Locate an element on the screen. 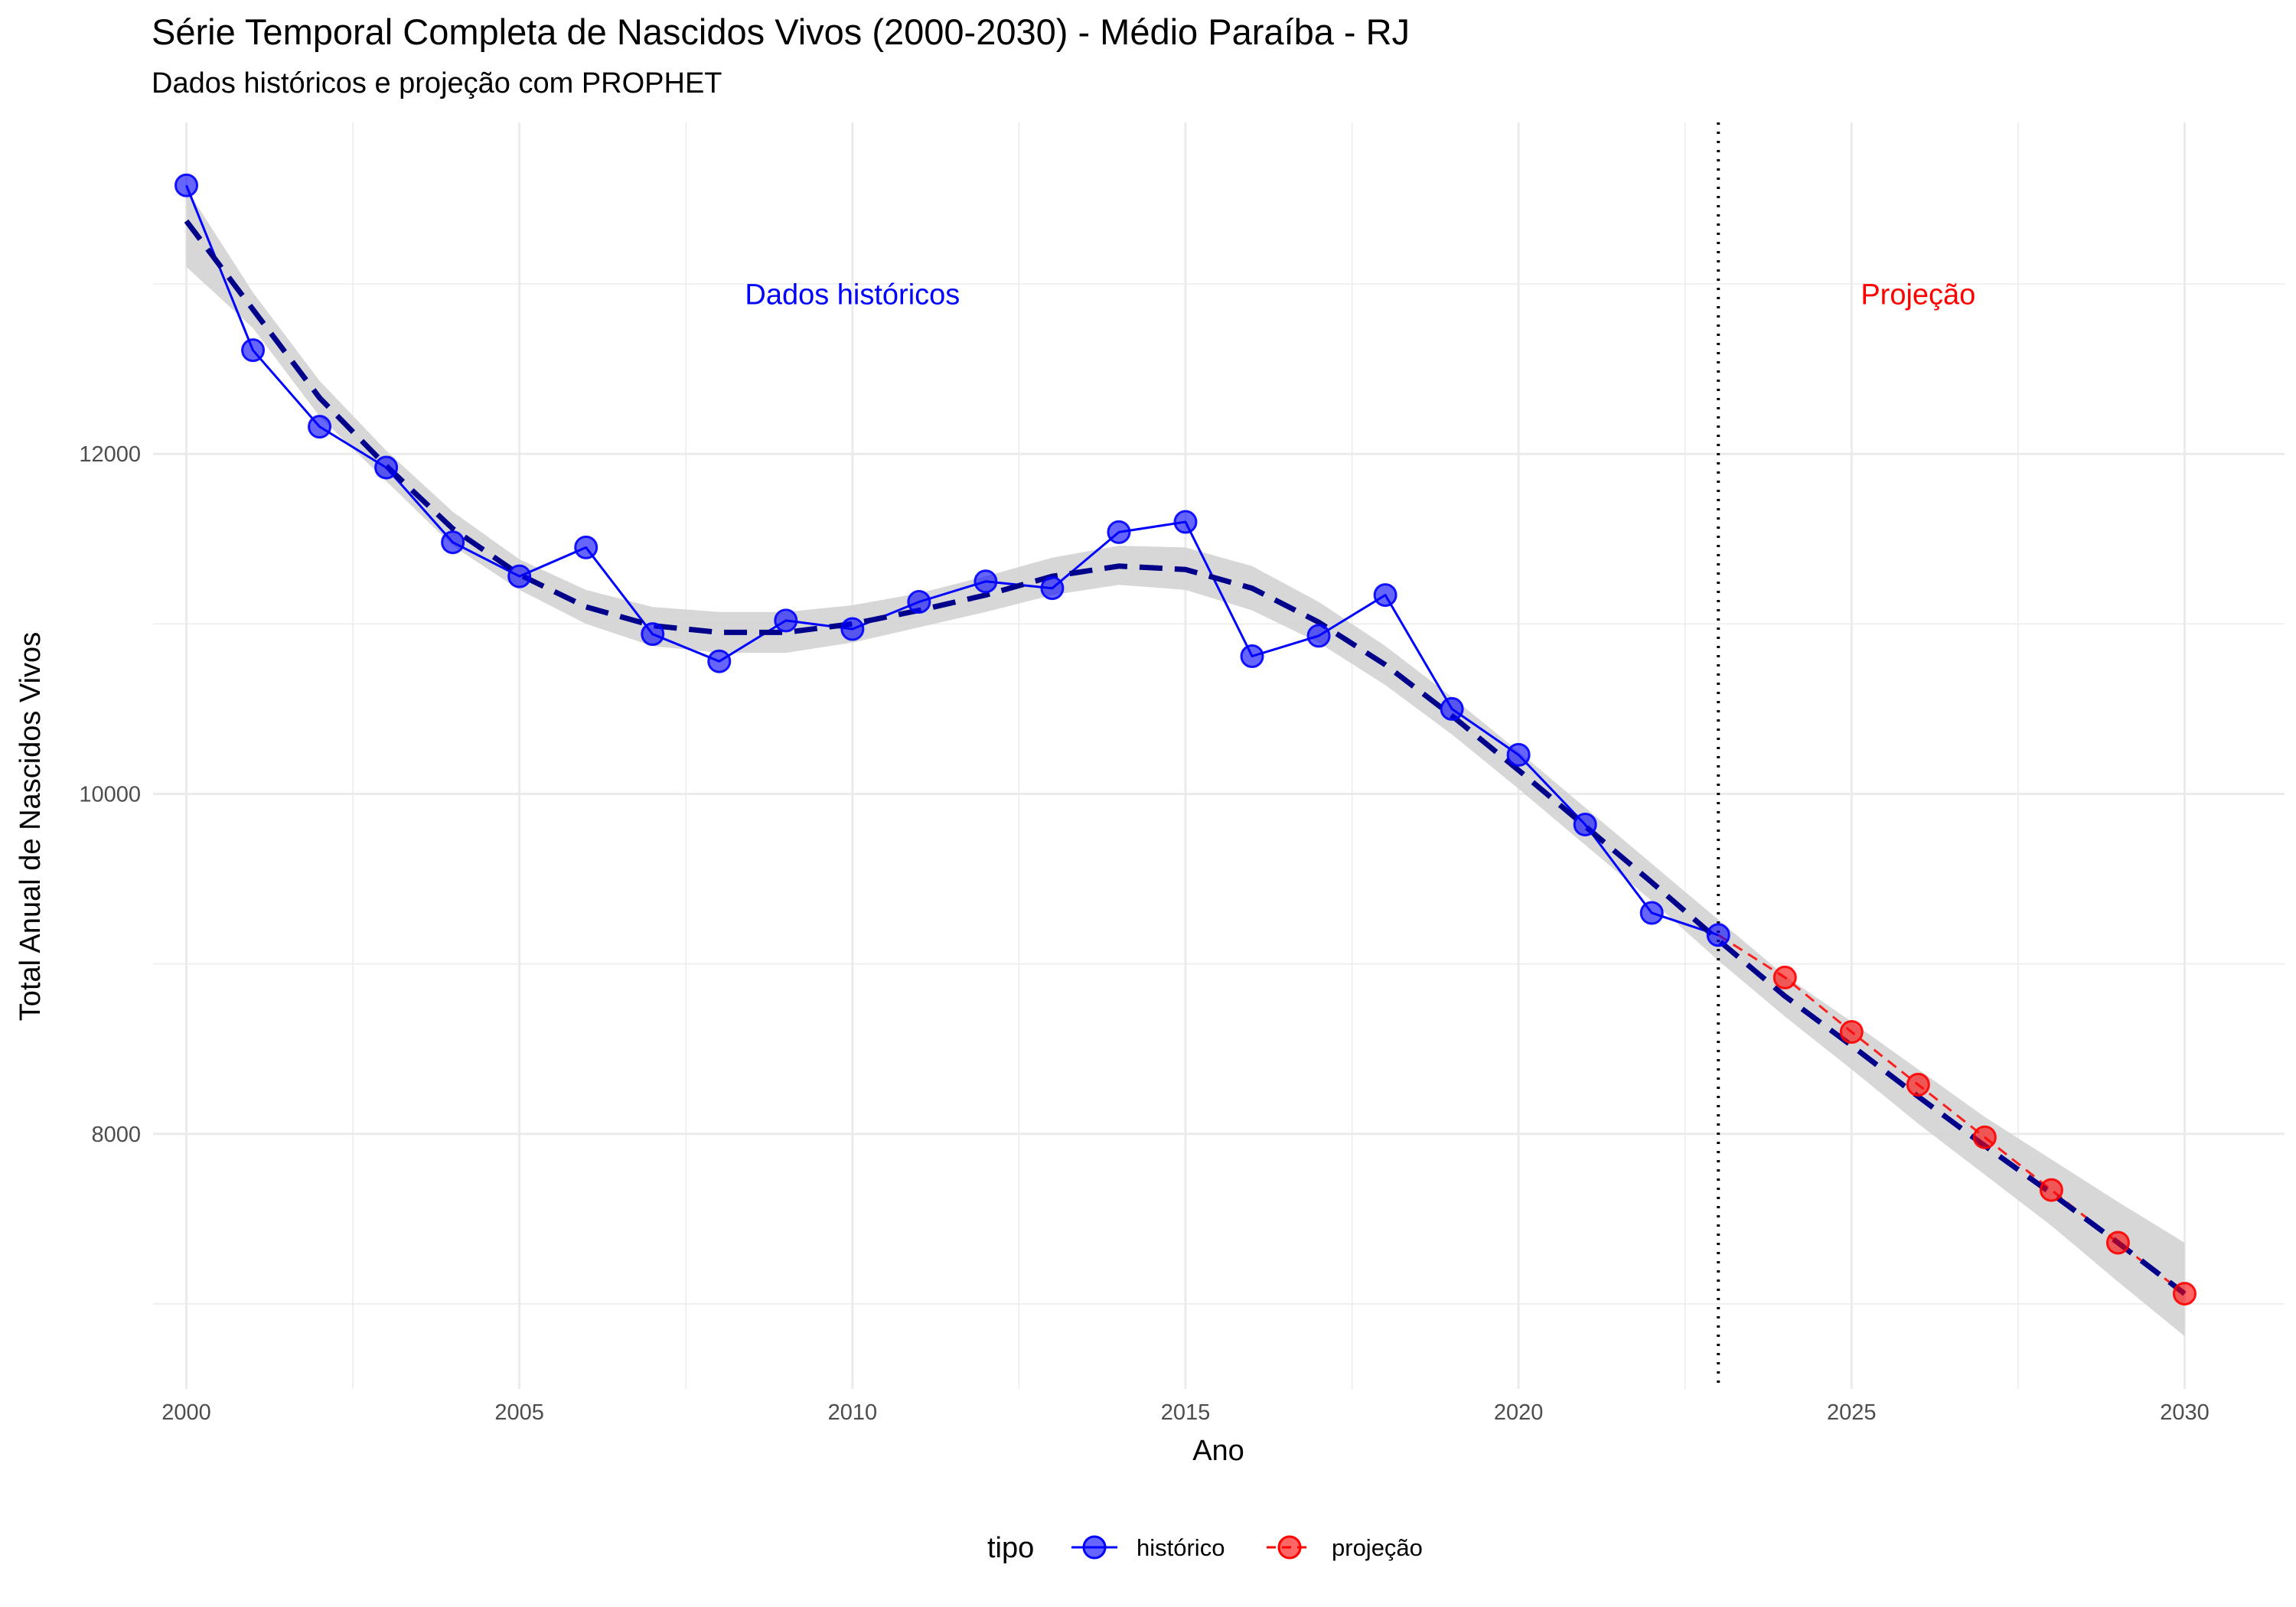  x-tick-label: 2005 is located at coordinates (519, 1412).